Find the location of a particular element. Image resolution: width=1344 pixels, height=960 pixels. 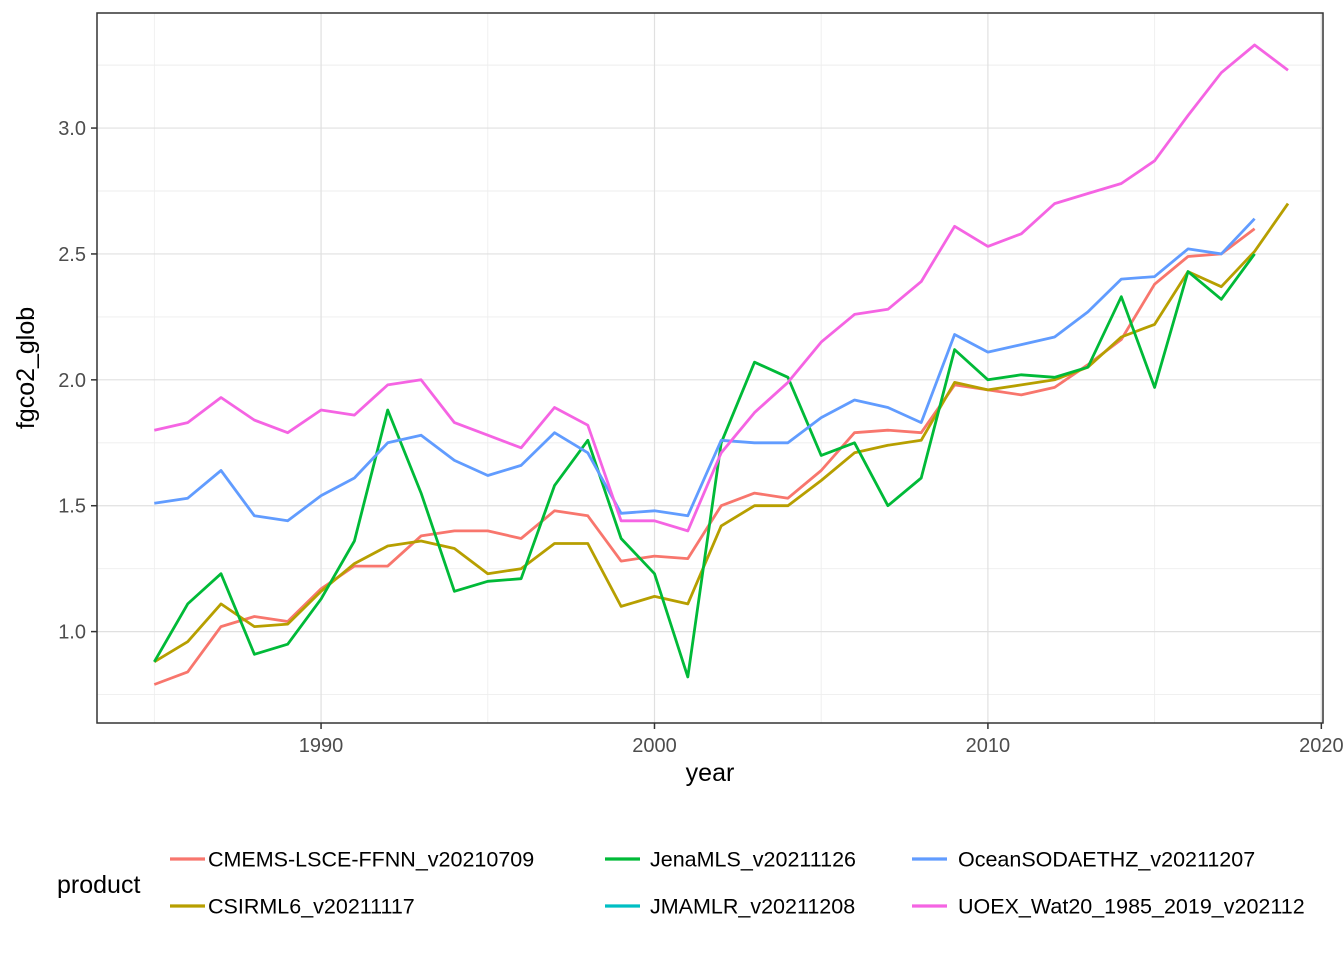

y-axis-tick-labels: 1.0 1.5 2.0 2.5 3.0 is located at coordinates (72, 381).